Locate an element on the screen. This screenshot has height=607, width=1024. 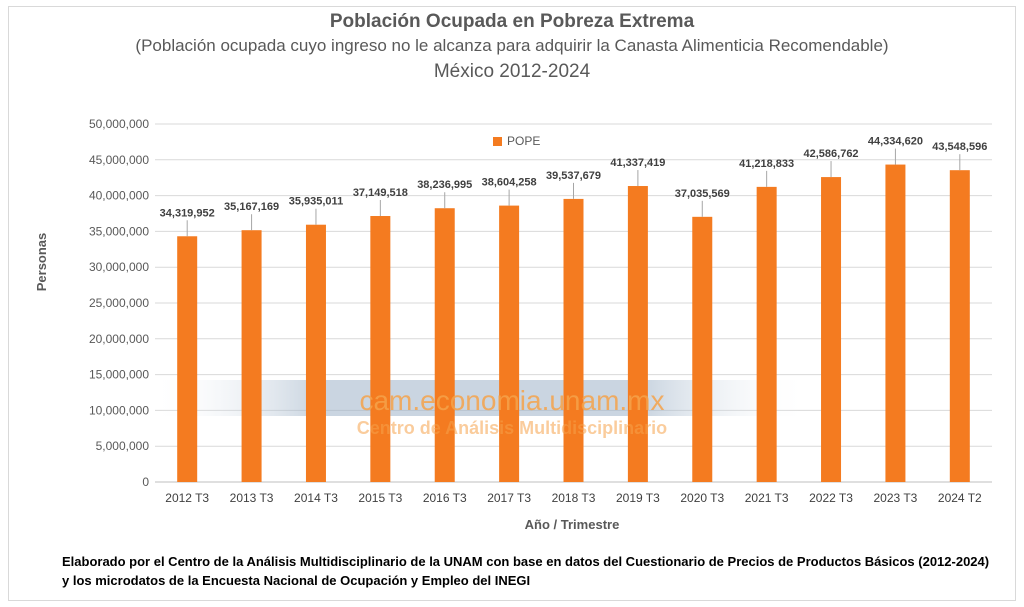
chart-subtitle-region: México 2012-2024 is located at coordinates (512, 71).